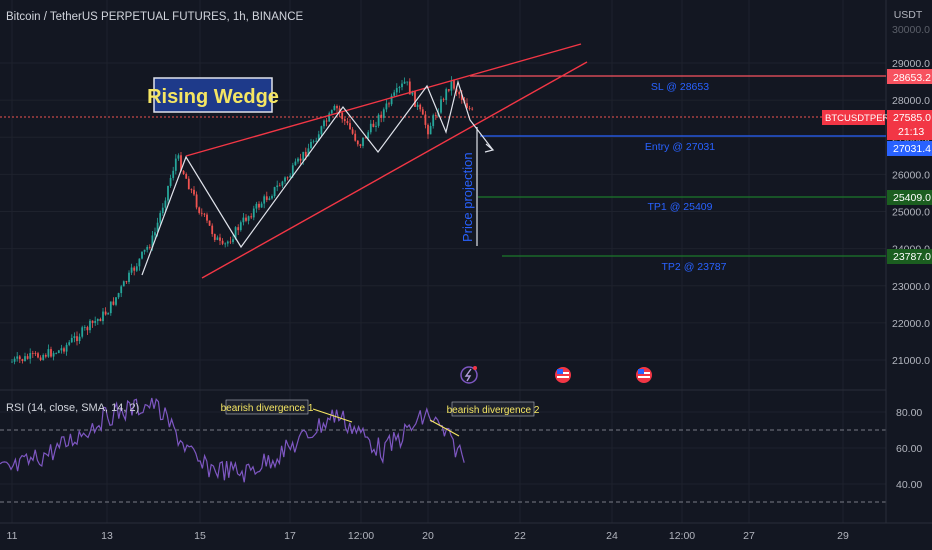  Describe the element at coordinates (911, 324) in the screenshot. I see `price-tick: 22000.0` at that location.